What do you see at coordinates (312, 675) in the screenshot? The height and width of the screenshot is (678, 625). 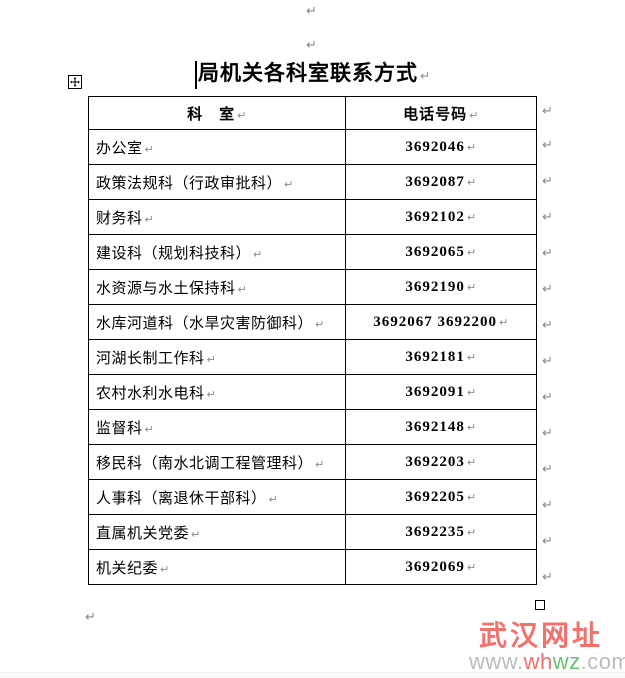 I see `page-bottom-edge` at bounding box center [312, 675].